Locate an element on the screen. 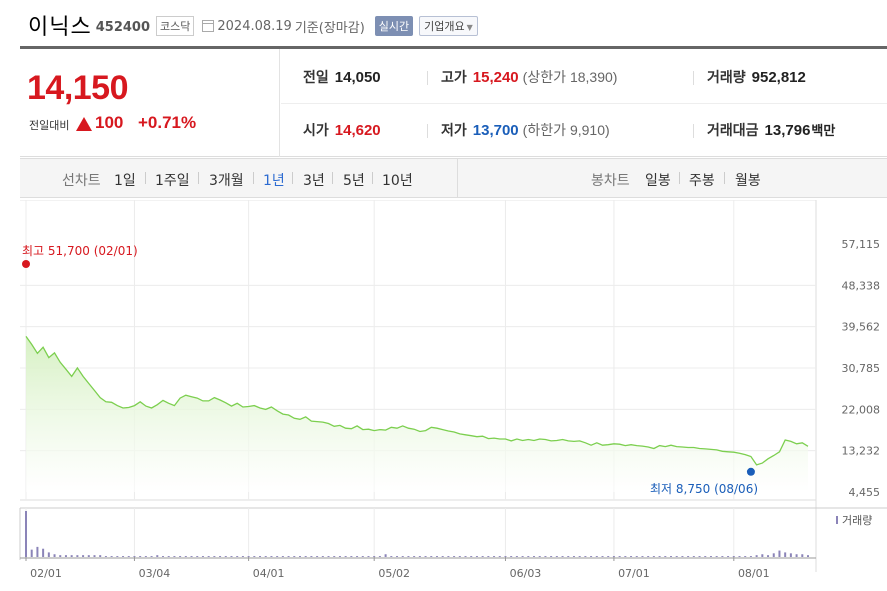 The width and height of the screenshot is (887, 591). x-axis-labels: 02/01 03/04 04/01 05/02 06/03 07/01 08/01 is located at coordinates (399, 573).